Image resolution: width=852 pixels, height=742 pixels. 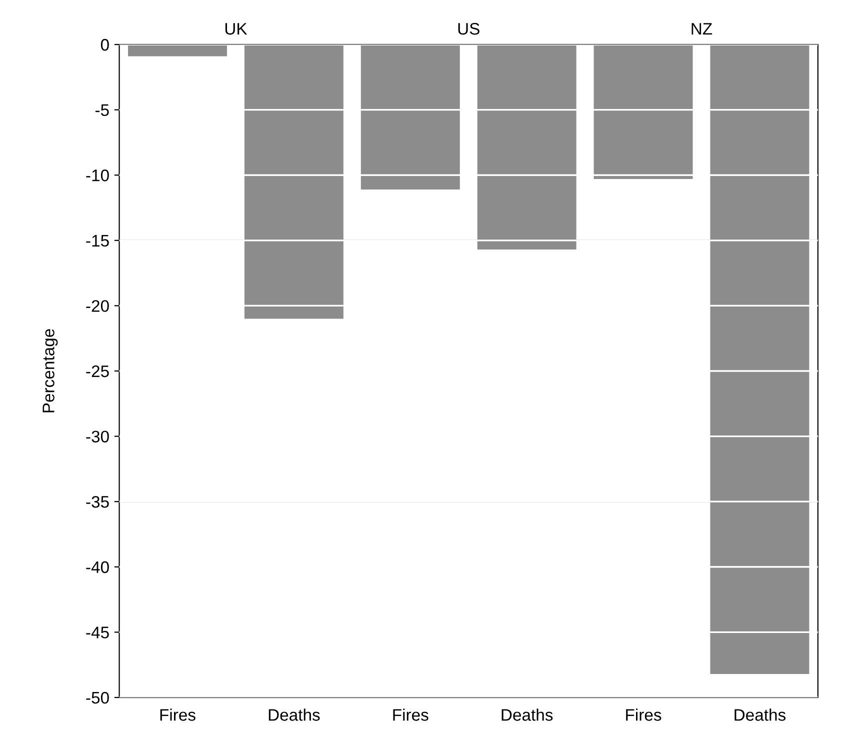 What do you see at coordinates (469, 28) in the screenshot?
I see `text: US` at bounding box center [469, 28].